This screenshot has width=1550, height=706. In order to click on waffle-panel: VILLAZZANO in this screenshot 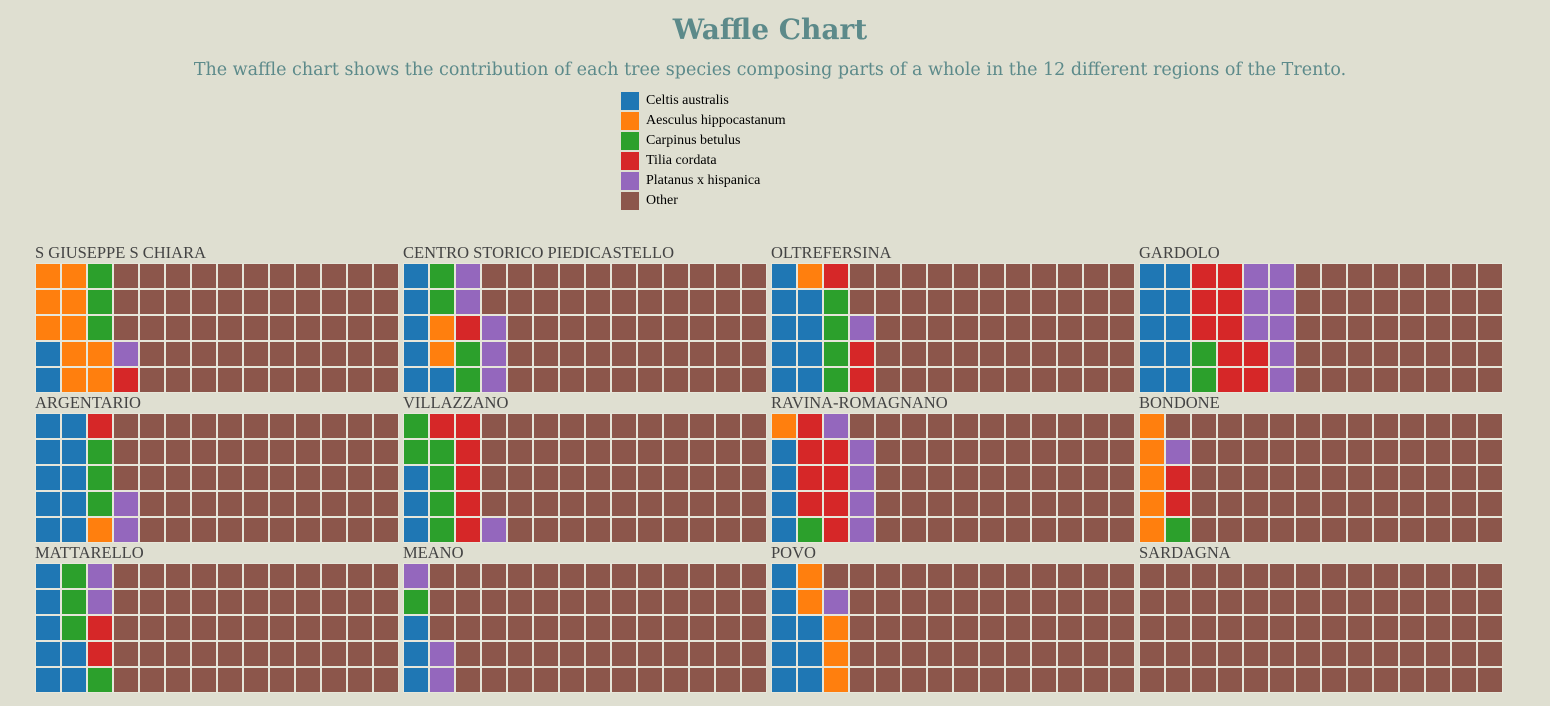, I will do `click(585, 469)`.